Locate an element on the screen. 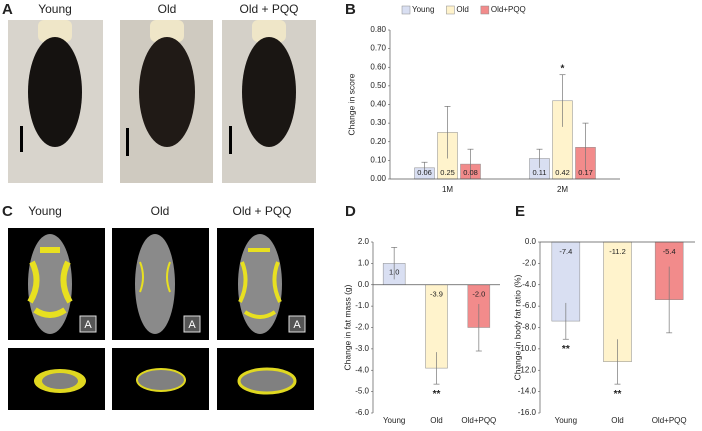 The width and height of the screenshot is (702, 431). value-label: -5.4 is located at coordinates (669, 251).